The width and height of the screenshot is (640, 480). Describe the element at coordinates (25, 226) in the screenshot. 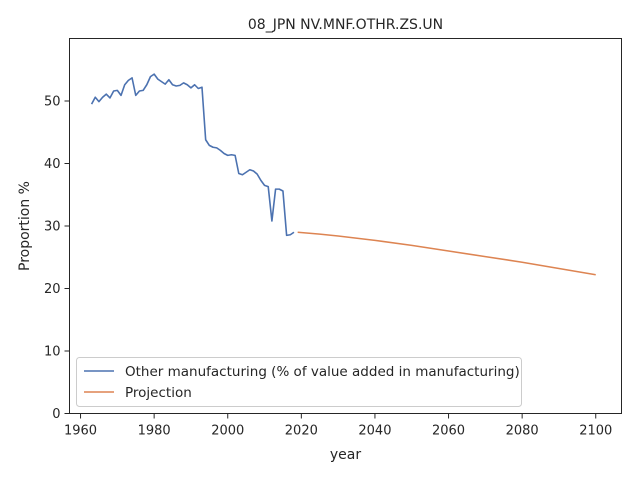

I see `y-axis-label: Proportion %` at that location.